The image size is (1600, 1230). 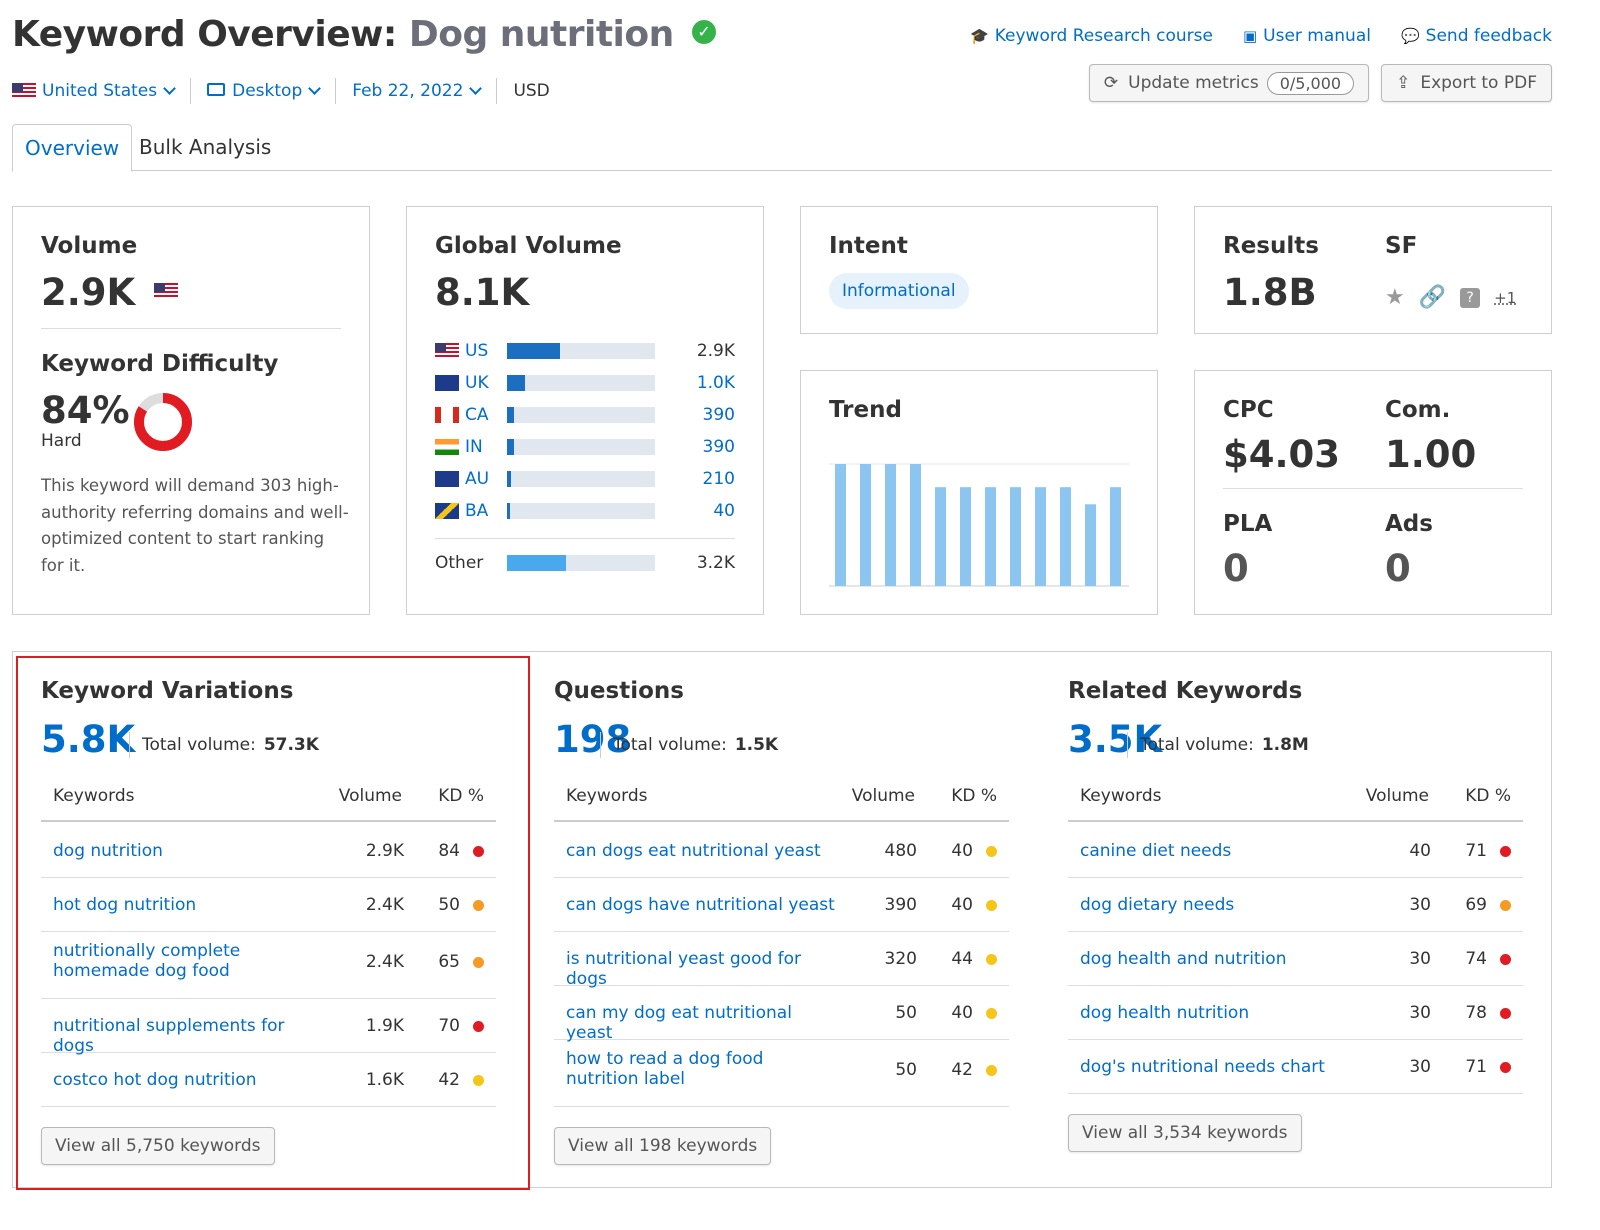 What do you see at coordinates (147, 961) in the screenshot?
I see `keyword-link: nutritionally complete homemade dog food` at bounding box center [147, 961].